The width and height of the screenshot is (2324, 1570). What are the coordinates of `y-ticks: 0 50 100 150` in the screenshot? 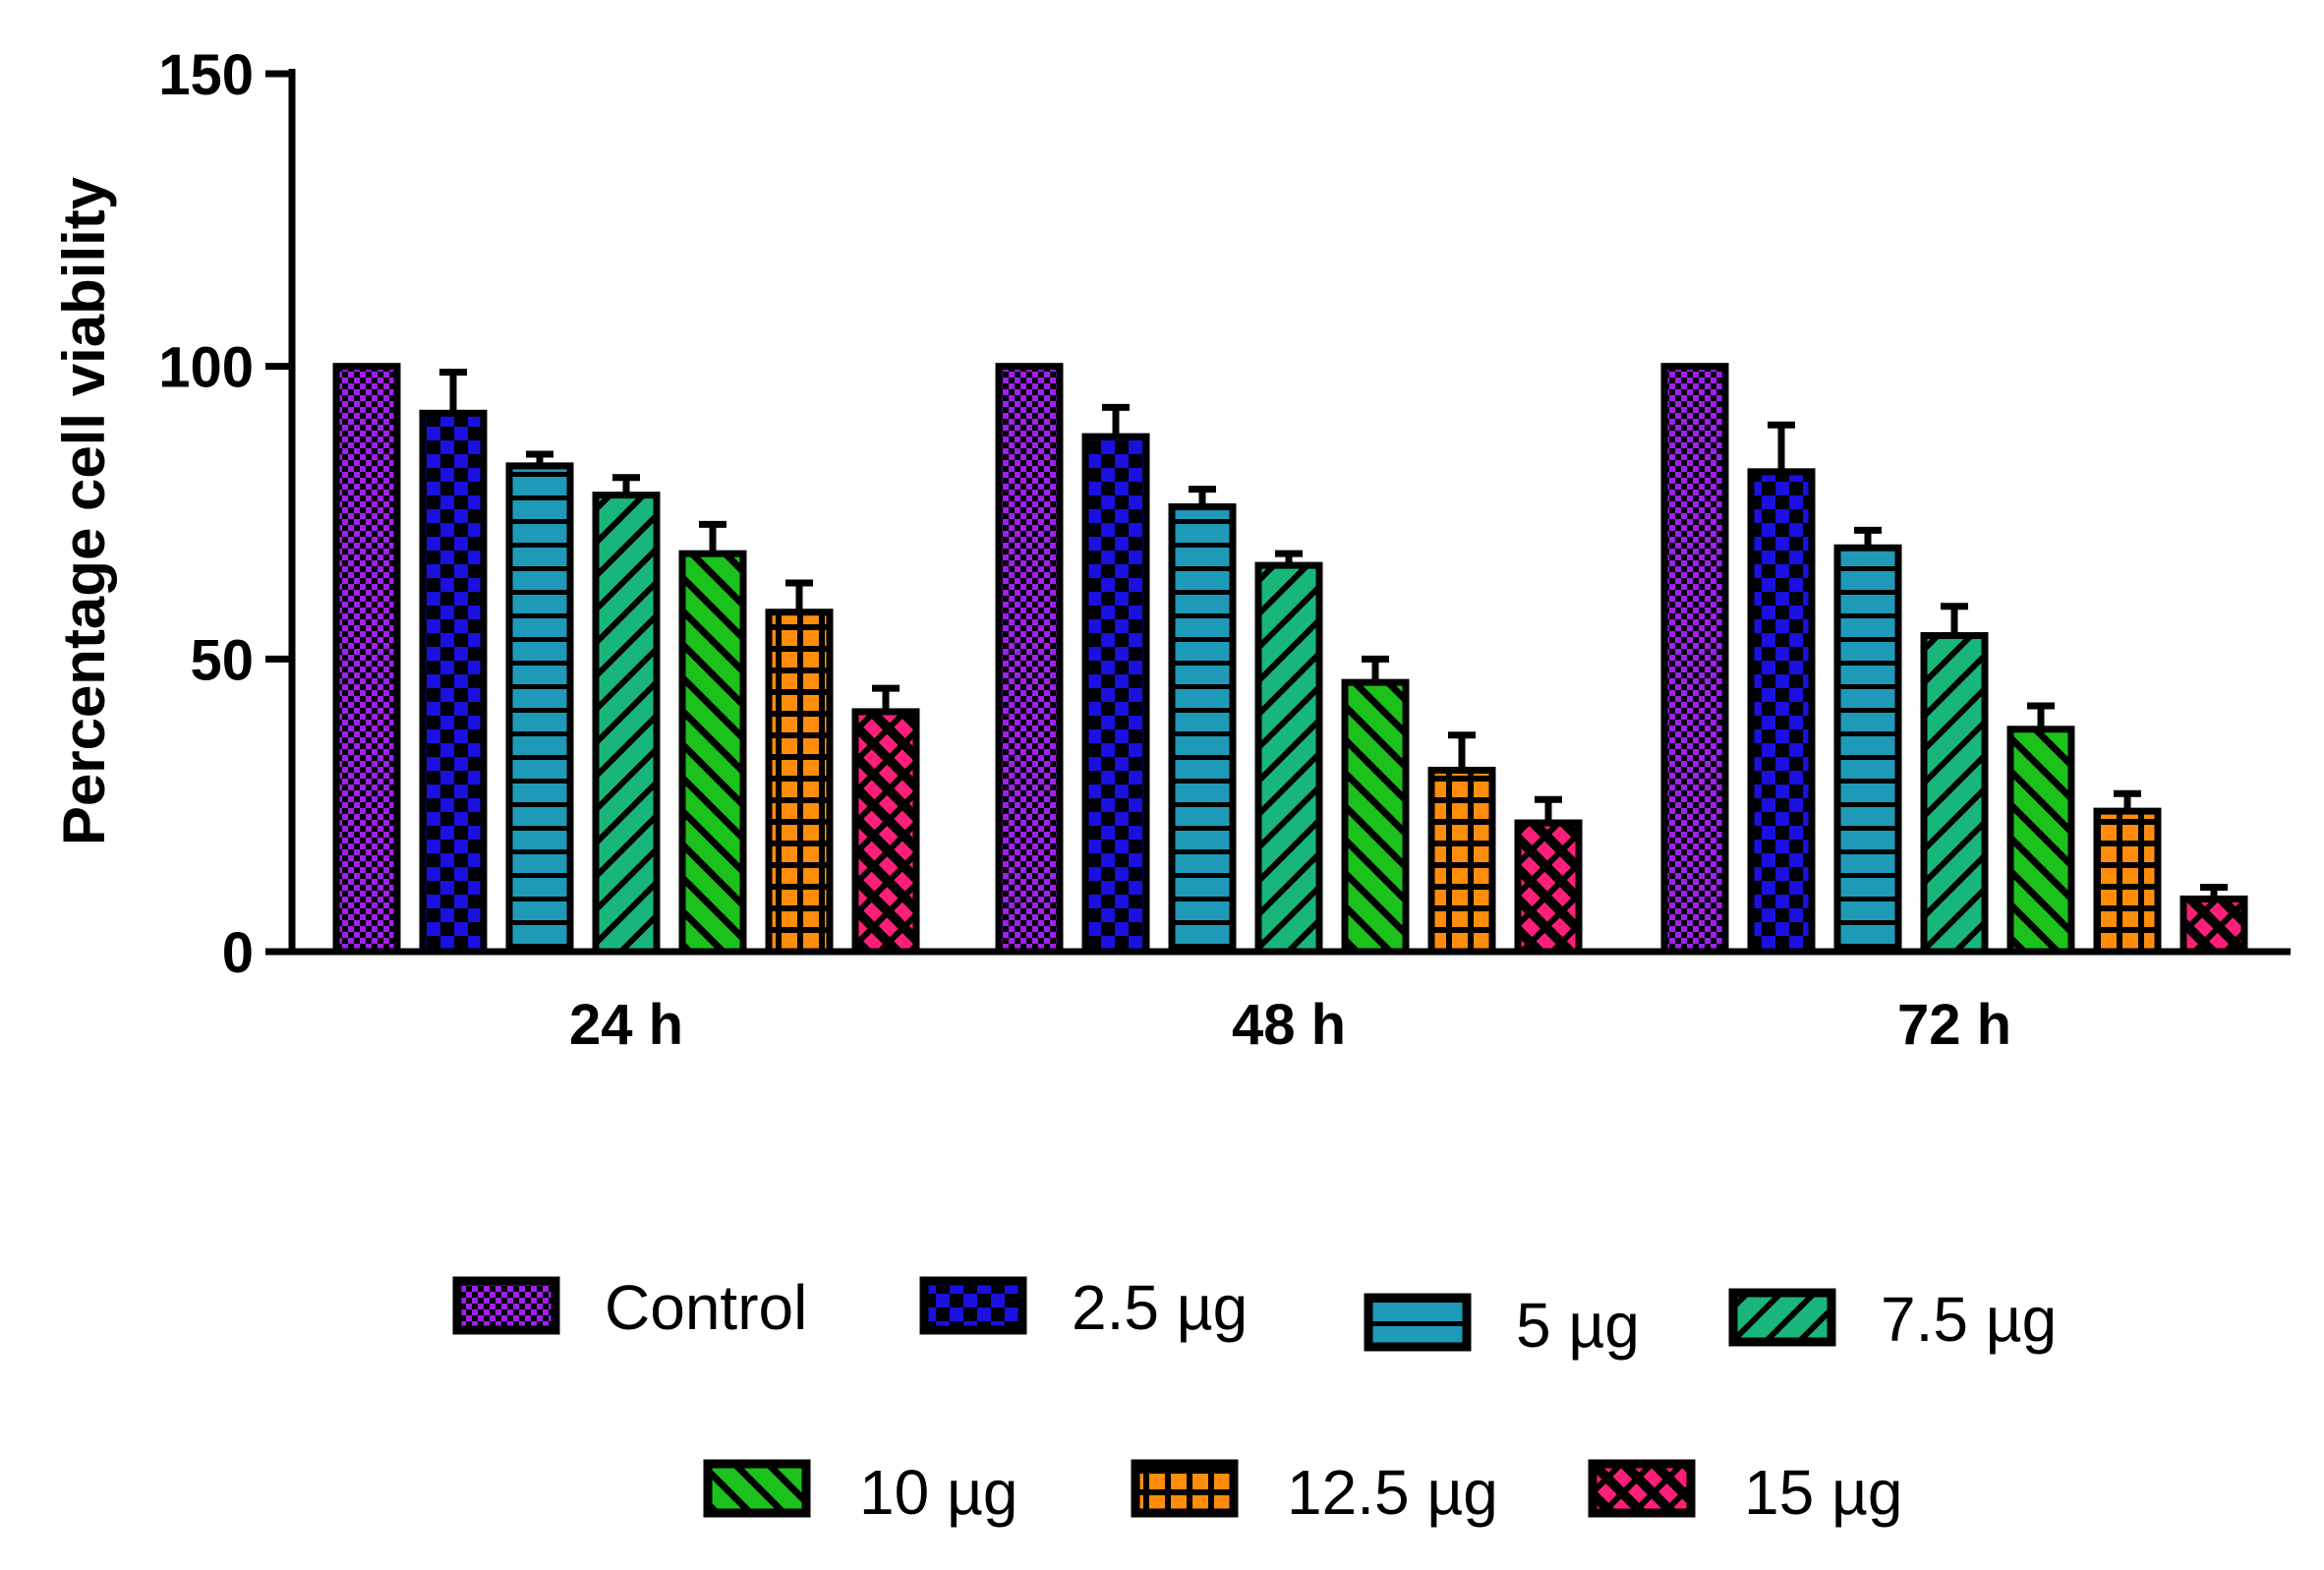 It's located at (225, 514).